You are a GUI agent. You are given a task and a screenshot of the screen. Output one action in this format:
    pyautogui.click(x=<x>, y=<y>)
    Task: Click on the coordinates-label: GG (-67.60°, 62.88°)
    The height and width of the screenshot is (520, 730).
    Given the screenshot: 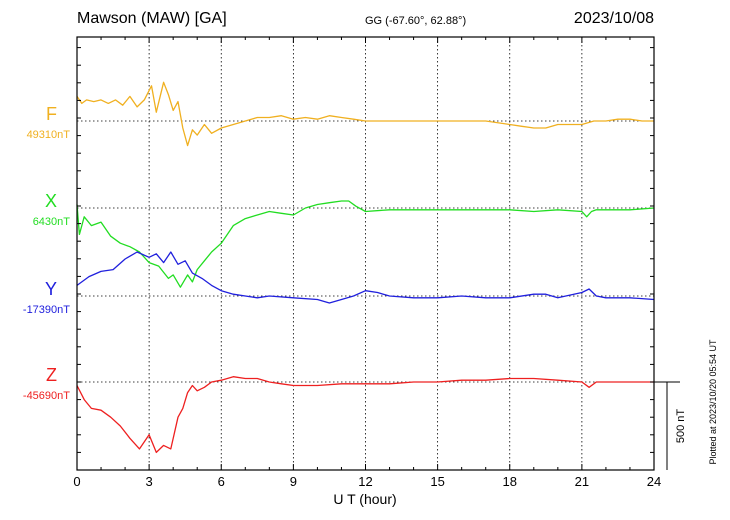 What is the action you would take?
    pyautogui.click(x=415, y=21)
    